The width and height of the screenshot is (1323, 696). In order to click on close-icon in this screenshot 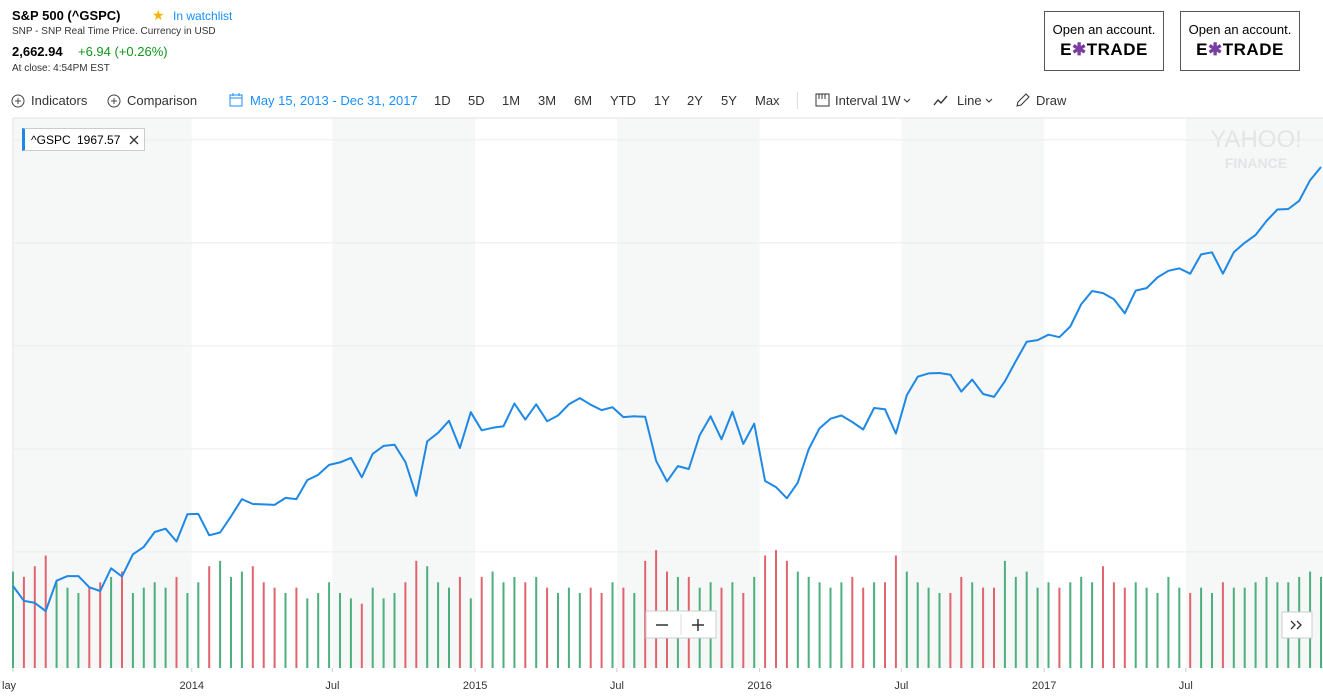, I will do `click(134, 140)`.